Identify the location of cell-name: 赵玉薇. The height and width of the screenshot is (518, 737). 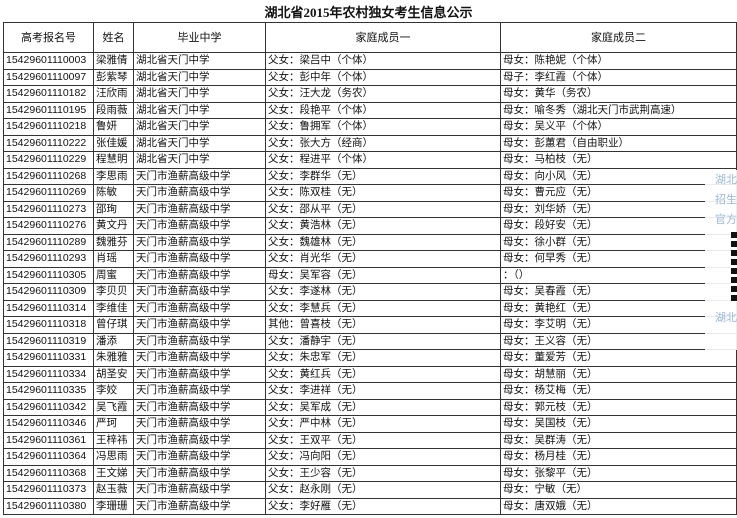
(113, 490).